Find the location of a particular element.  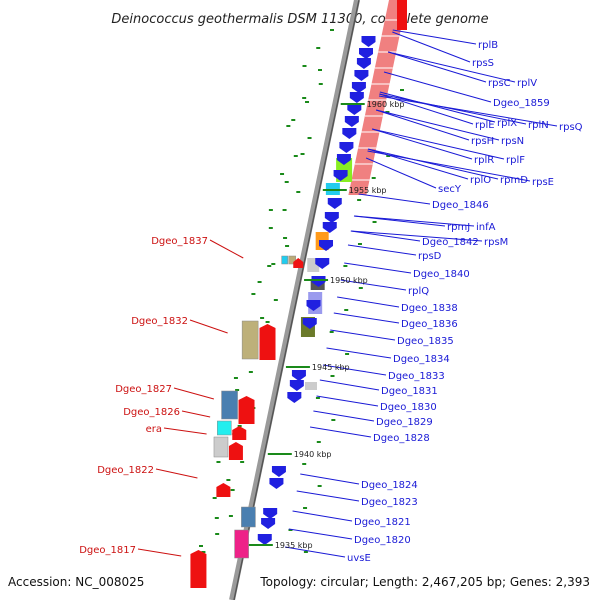

gene-label-right: rplQ is located at coordinates (418, 291).